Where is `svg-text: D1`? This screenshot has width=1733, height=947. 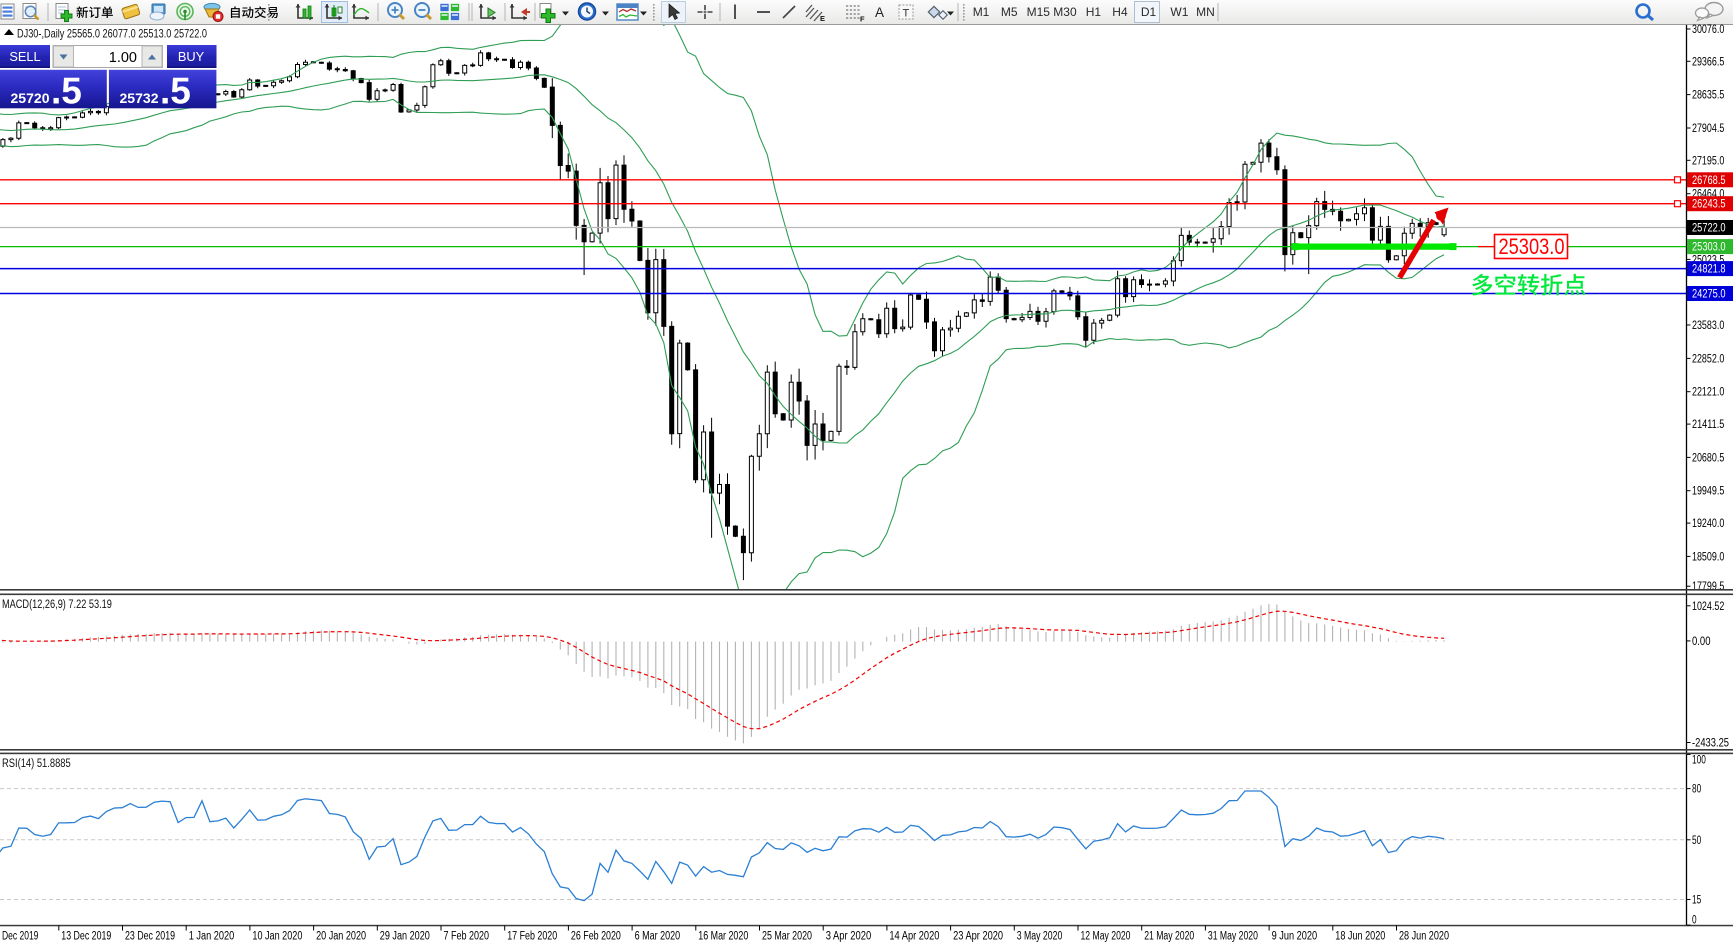
svg-text: D1 is located at coordinates (1149, 12).